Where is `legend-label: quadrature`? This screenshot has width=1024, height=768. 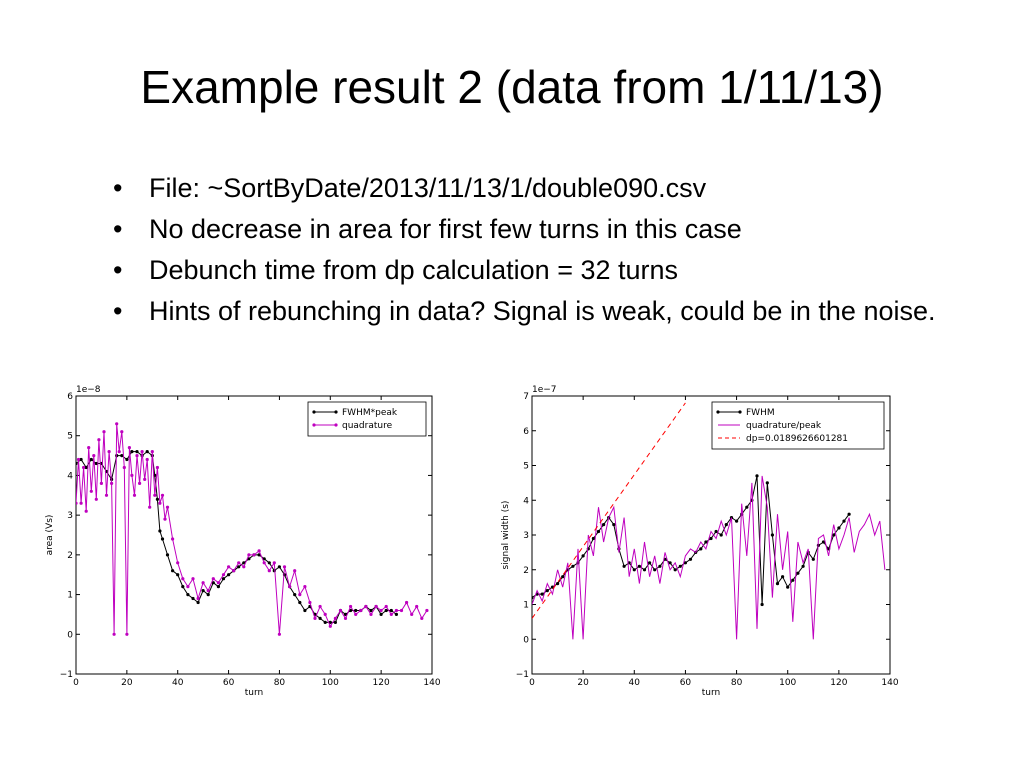 legend-label: quadrature is located at coordinates (367, 426).